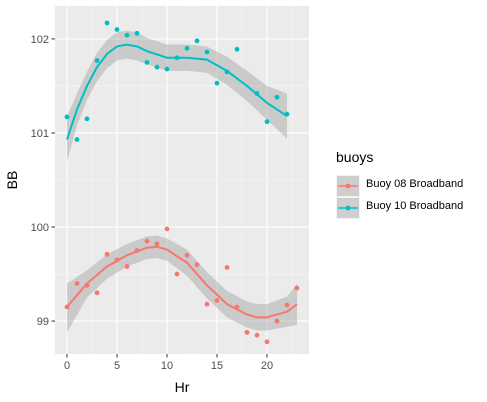 This screenshot has height=402, width=487. Describe the element at coordinates (43, 322) in the screenshot. I see `y-tick-label: 99` at that location.